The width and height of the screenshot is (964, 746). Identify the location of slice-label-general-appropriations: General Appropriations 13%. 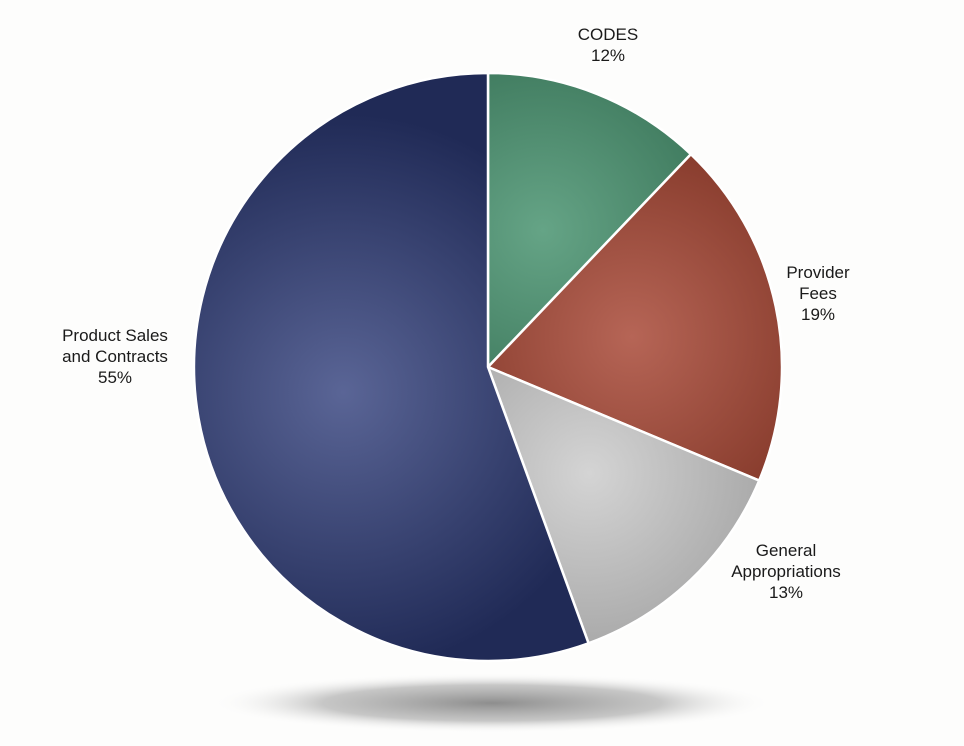
(786, 571).